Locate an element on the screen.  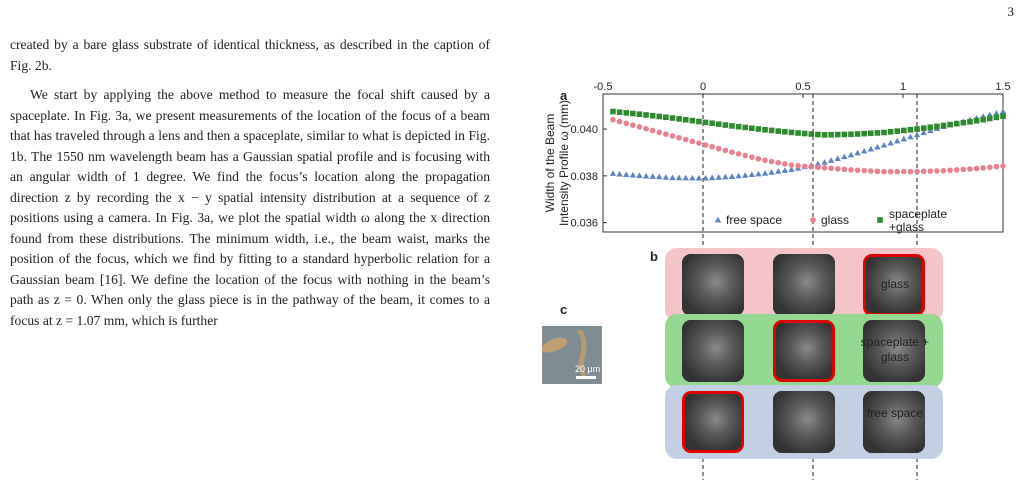
x-tick-label: 1.5 is located at coordinates (1002, 87).